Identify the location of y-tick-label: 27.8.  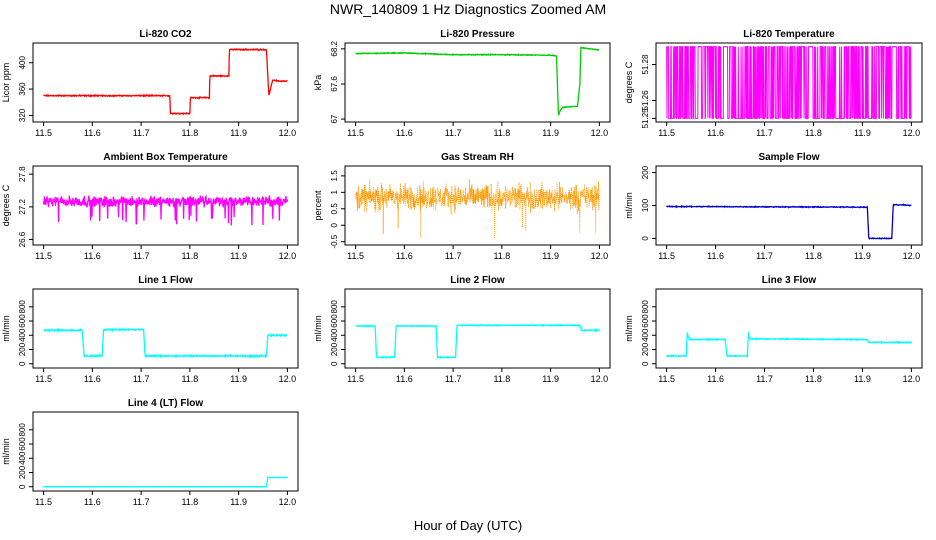
(22, 174).